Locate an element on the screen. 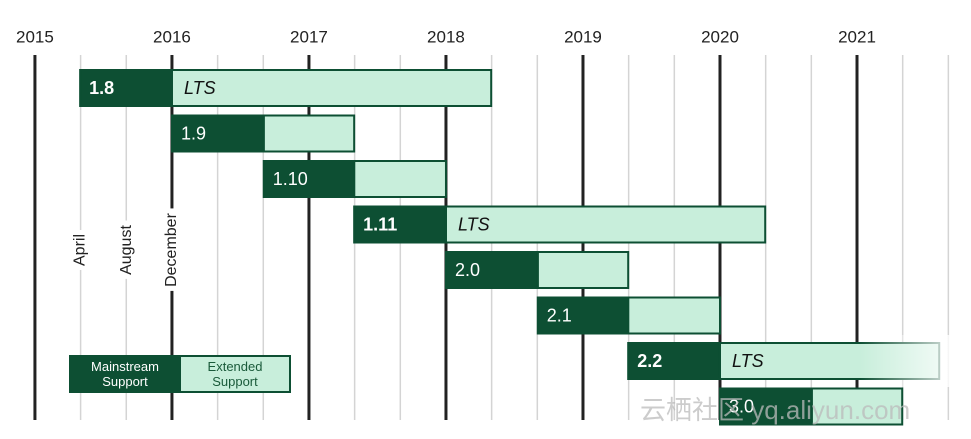 The image size is (971, 439). legend-swatch is located at coordinates (235, 374).